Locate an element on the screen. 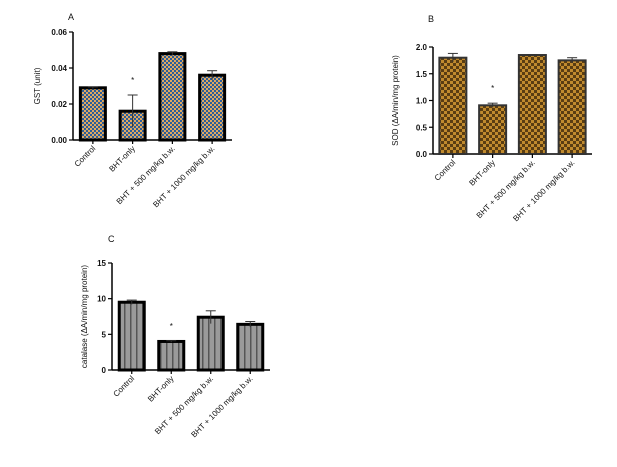 The width and height of the screenshot is (617, 467). chart-a-x-tick-label: Control is located at coordinates (85, 156).